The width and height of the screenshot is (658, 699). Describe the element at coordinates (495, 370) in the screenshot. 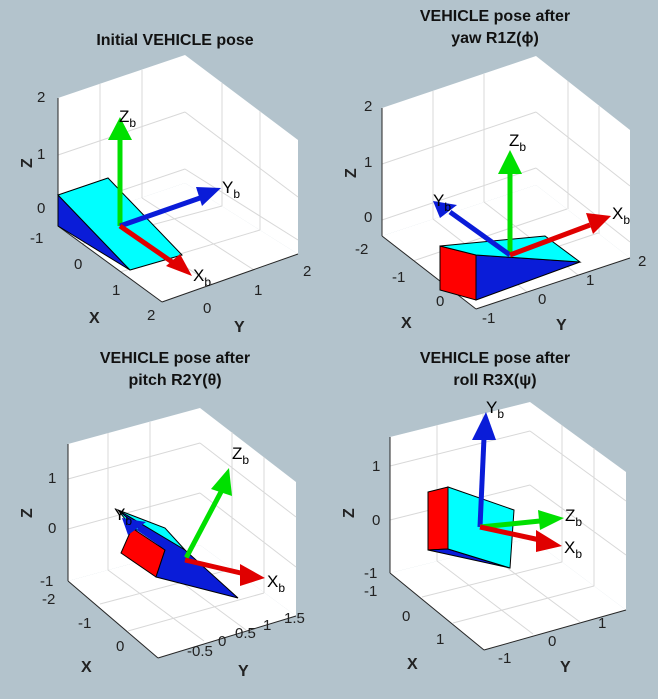

I see `panel-title: VEHICLE pose after roll R3X(ψ)` at that location.